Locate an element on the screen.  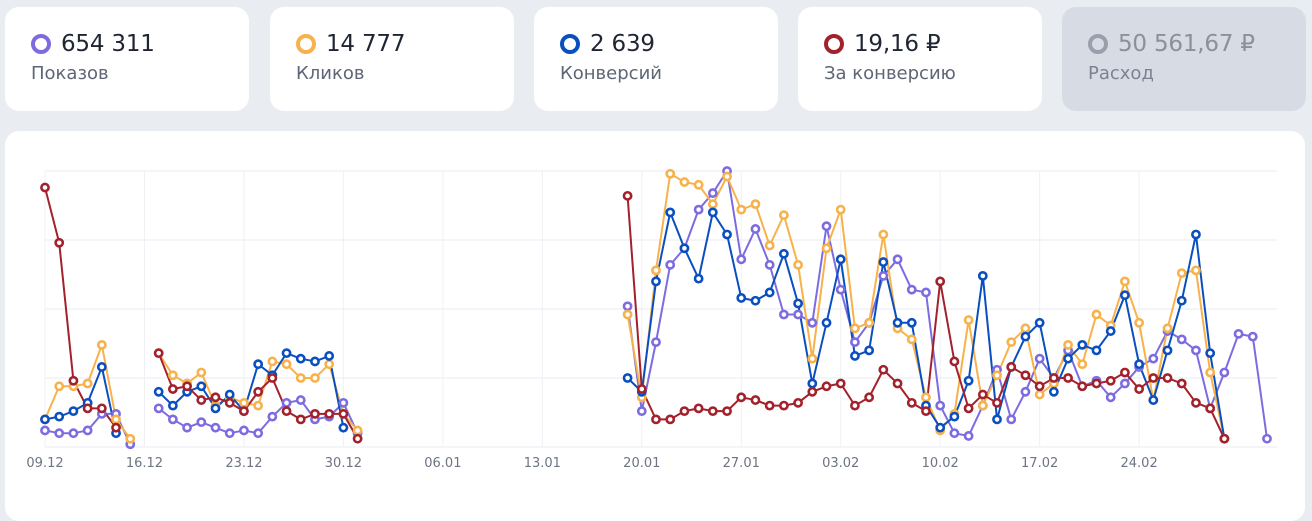
metric-card-conversions: 2 639 Конверсий is located at coordinates (656, 59).